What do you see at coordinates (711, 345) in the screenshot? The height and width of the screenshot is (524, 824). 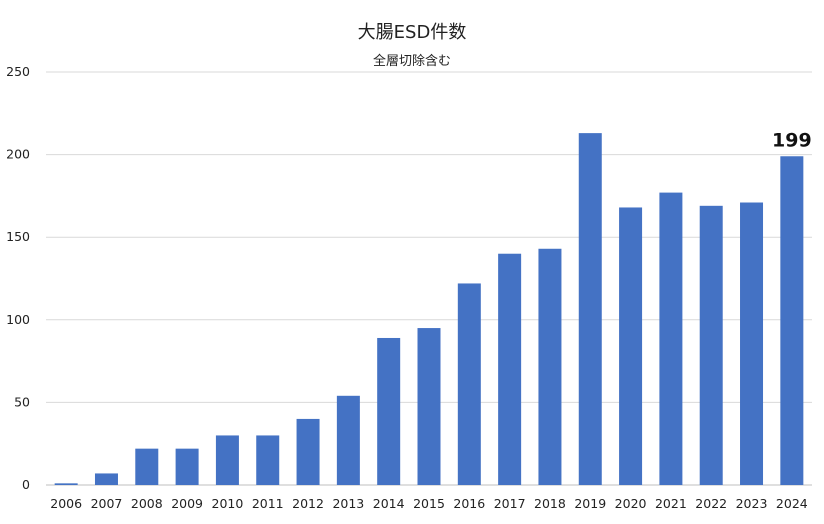 I see `bar-2022` at bounding box center [711, 345].